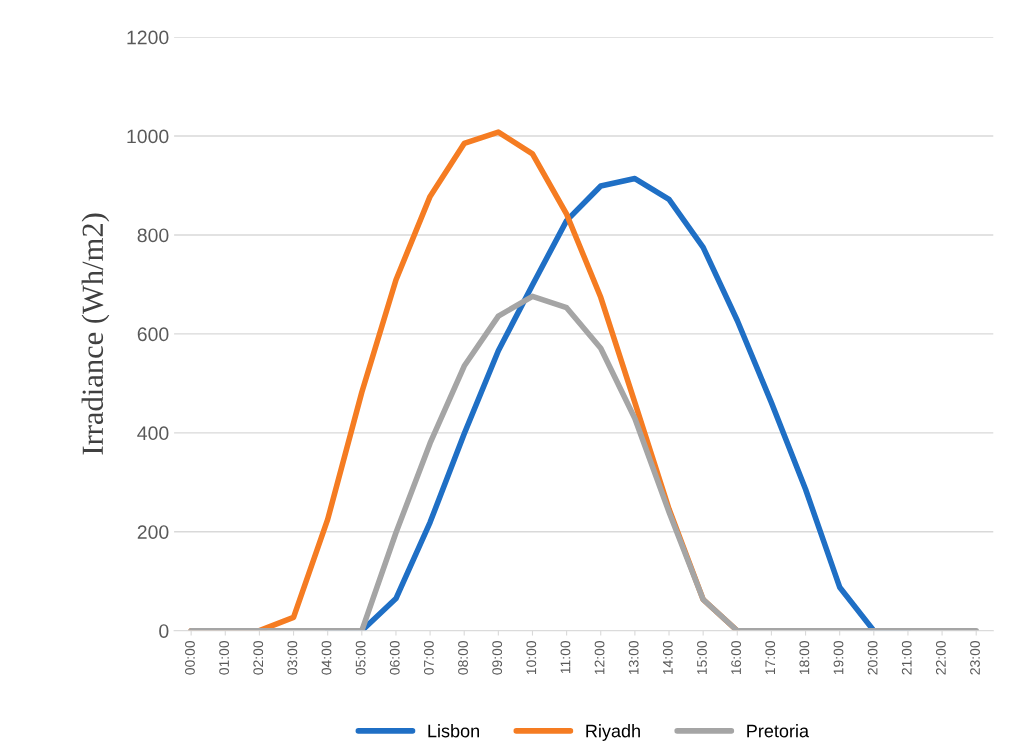  What do you see at coordinates (736, 657) in the screenshot?
I see `x-tick-label: 16:00` at bounding box center [736, 657].